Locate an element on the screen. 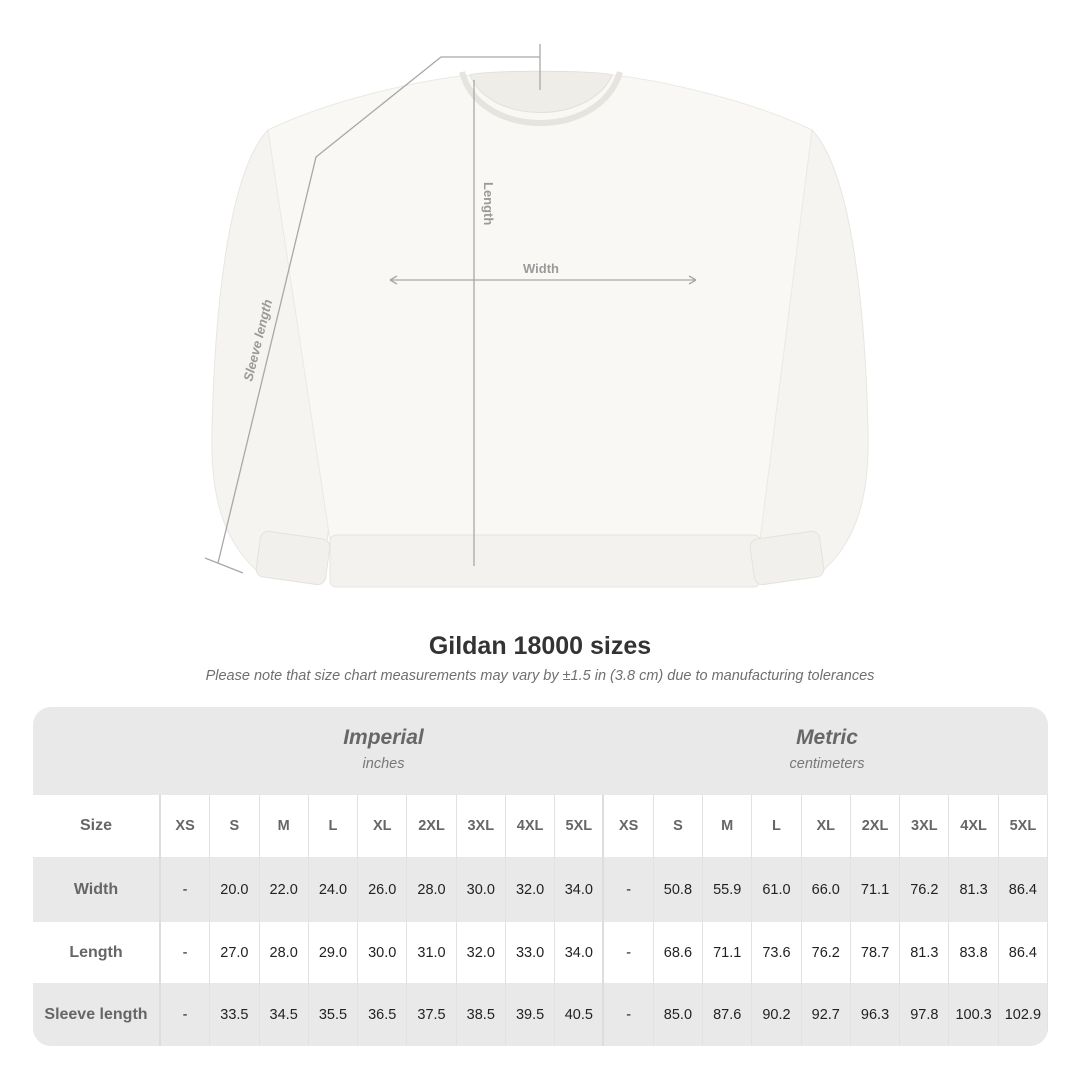 This screenshot has width=1080, height=1080. imperial-size-header: M is located at coordinates (284, 826).